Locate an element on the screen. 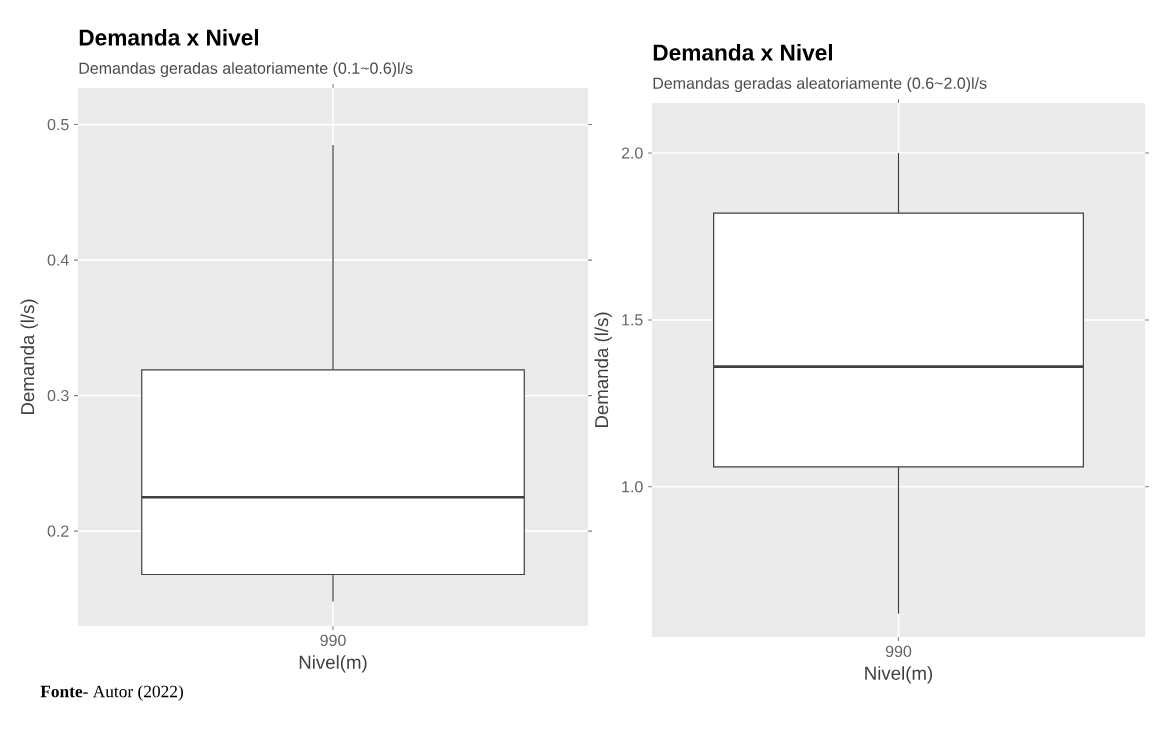 Image resolution: width=1165 pixels, height=729 pixels. y-tick-label: 0.2 is located at coordinates (58, 531).